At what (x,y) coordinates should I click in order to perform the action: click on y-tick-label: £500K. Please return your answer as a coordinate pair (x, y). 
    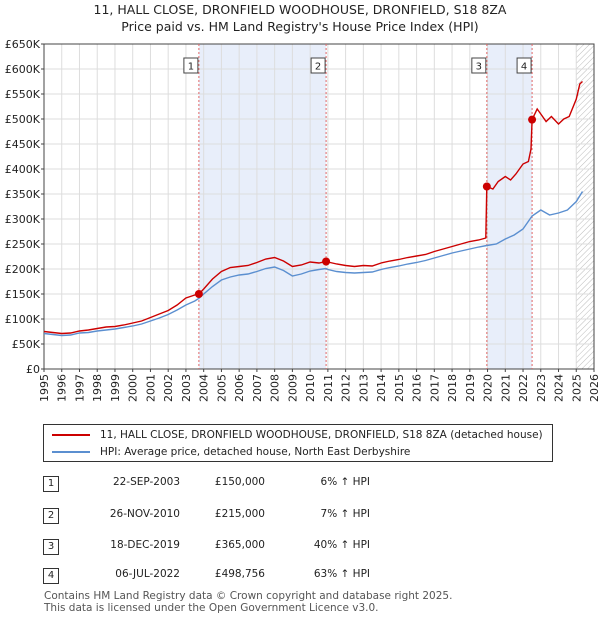
    Looking at the image, I should click on (23, 119).